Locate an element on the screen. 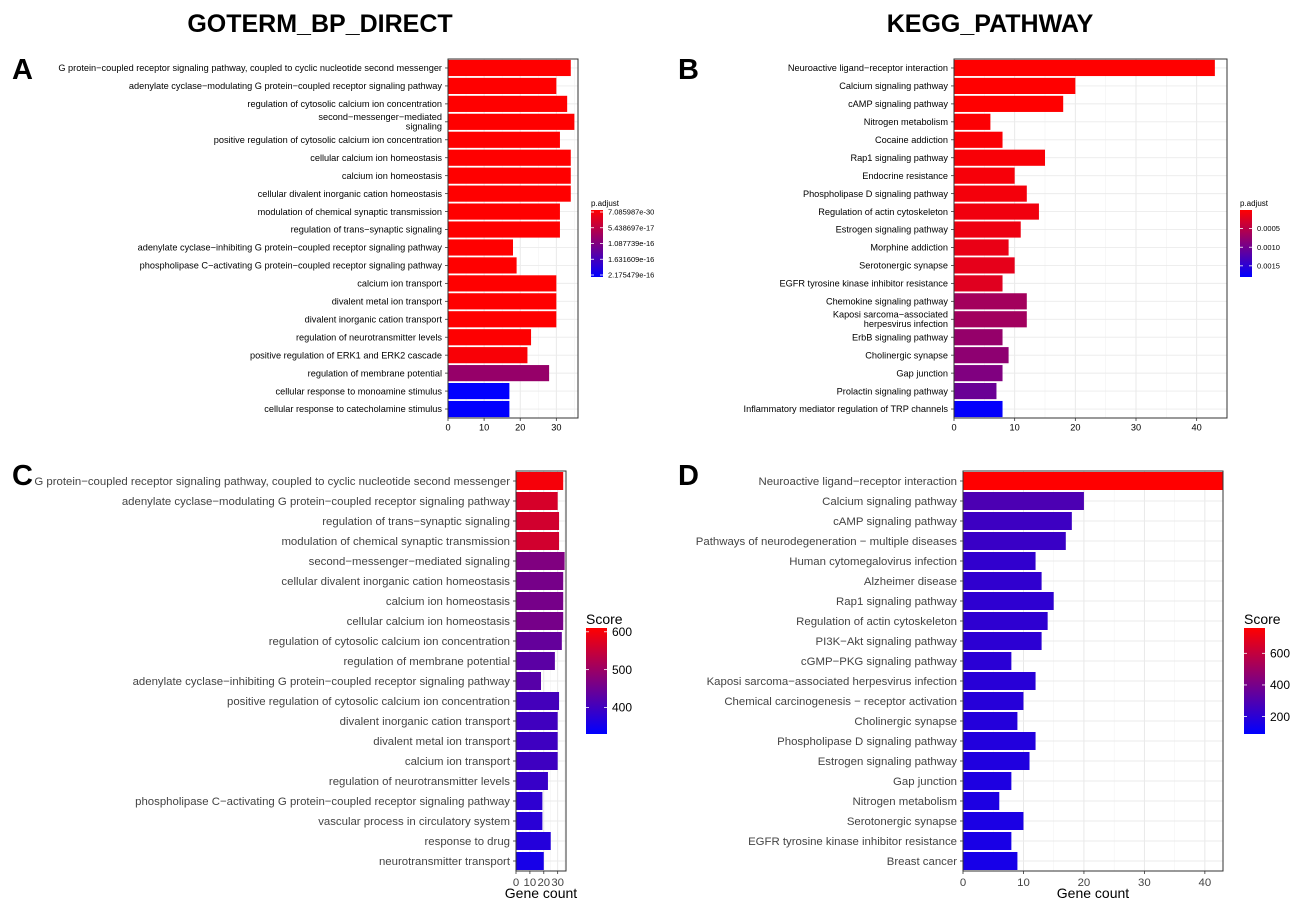 This screenshot has width=1292, height=900. x-tick-label: 10 is located at coordinates (1015, 428).